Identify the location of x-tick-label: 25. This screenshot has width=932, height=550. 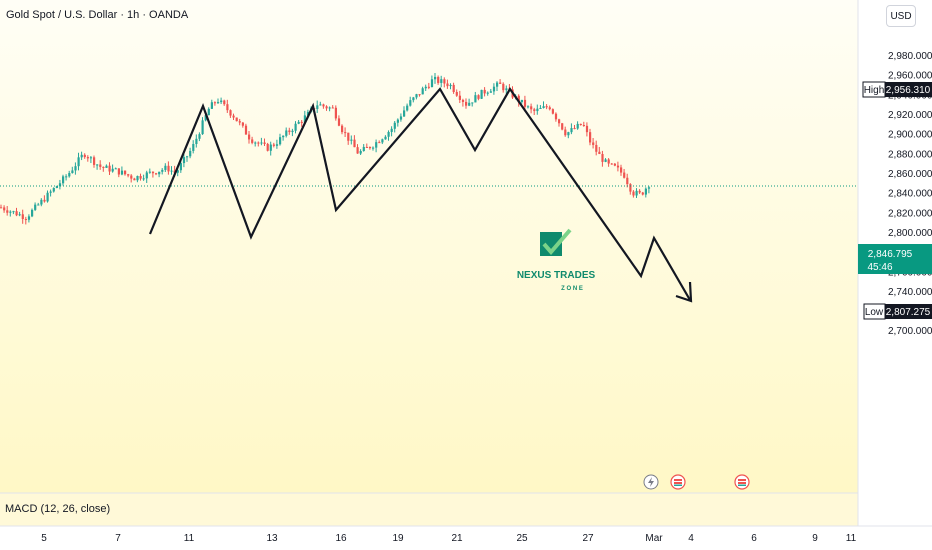
(522, 538).